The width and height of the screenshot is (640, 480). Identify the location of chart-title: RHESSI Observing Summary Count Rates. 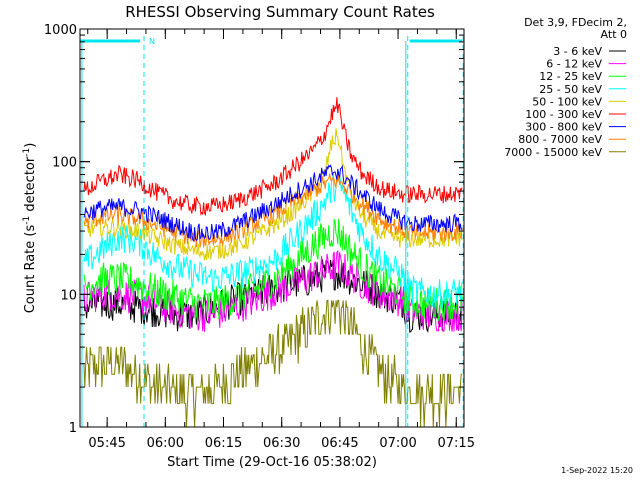
(280, 12).